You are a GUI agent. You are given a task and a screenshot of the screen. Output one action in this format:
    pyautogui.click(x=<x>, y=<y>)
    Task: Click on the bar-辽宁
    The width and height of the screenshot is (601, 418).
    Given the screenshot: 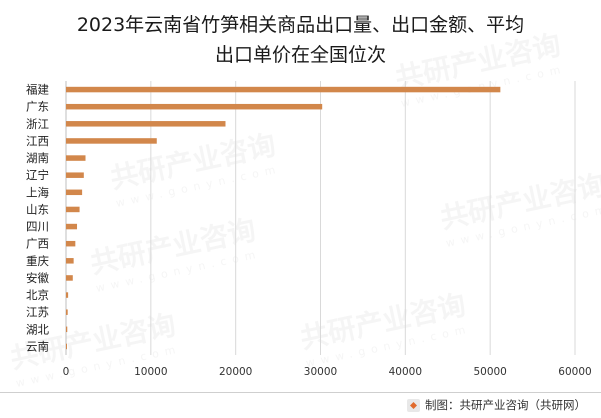 What is the action you would take?
    pyautogui.click(x=75, y=175)
    